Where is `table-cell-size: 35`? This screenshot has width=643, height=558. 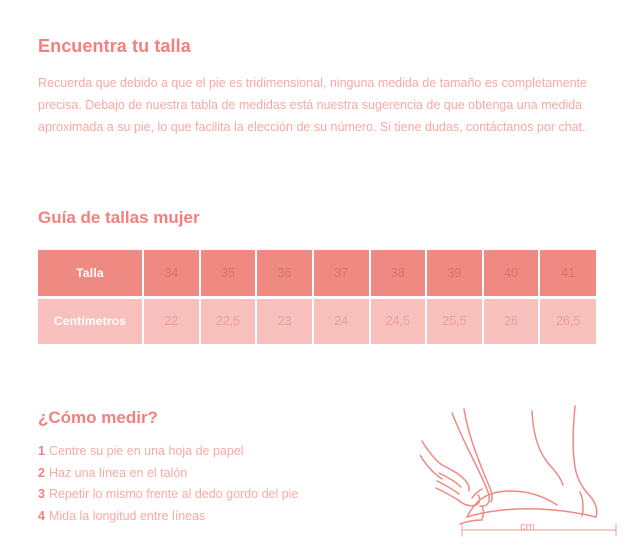 table-cell-size: 35 is located at coordinates (227, 273).